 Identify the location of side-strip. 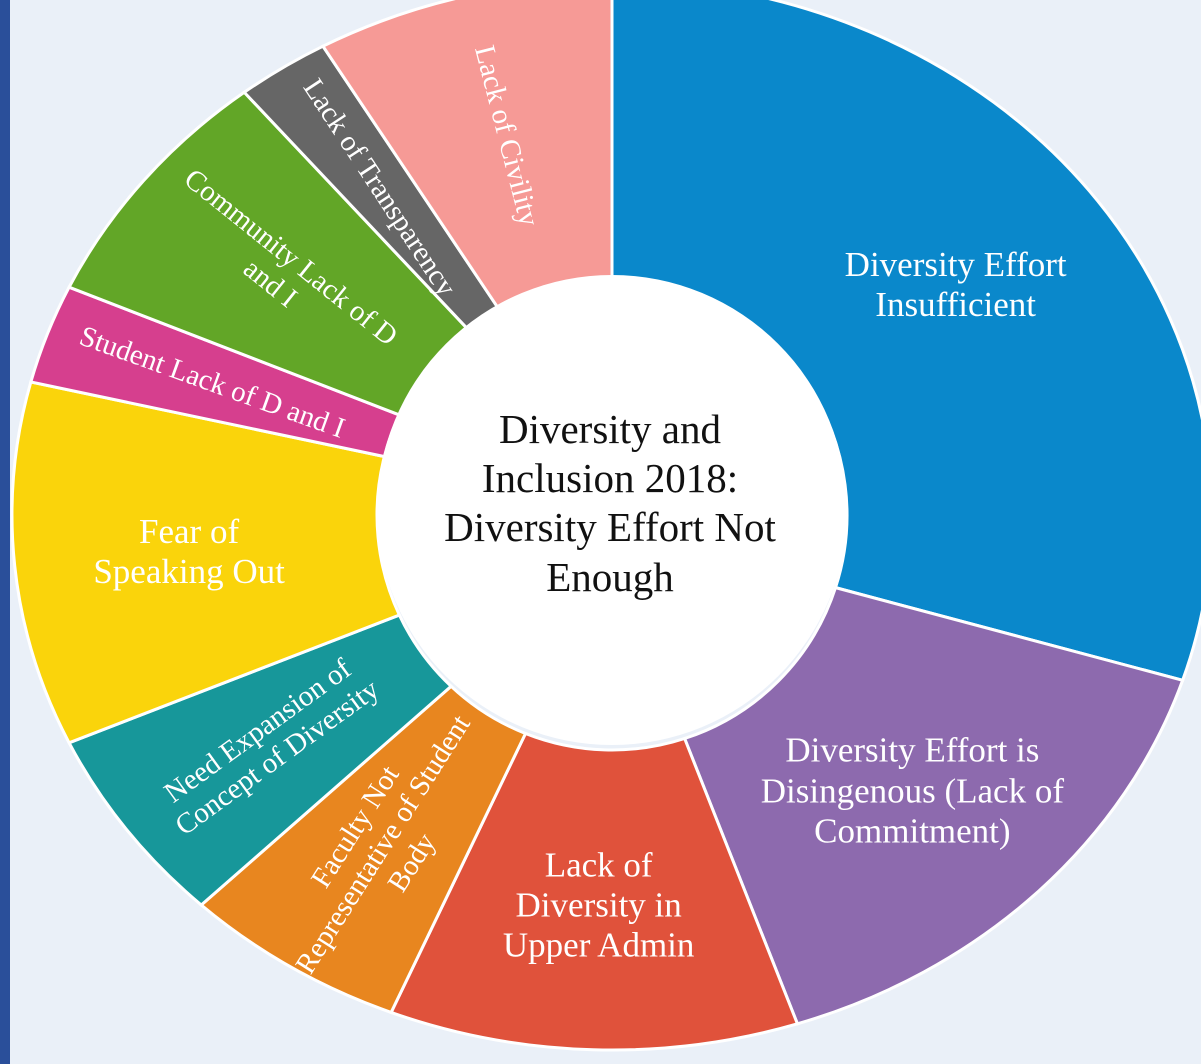
(5, 532).